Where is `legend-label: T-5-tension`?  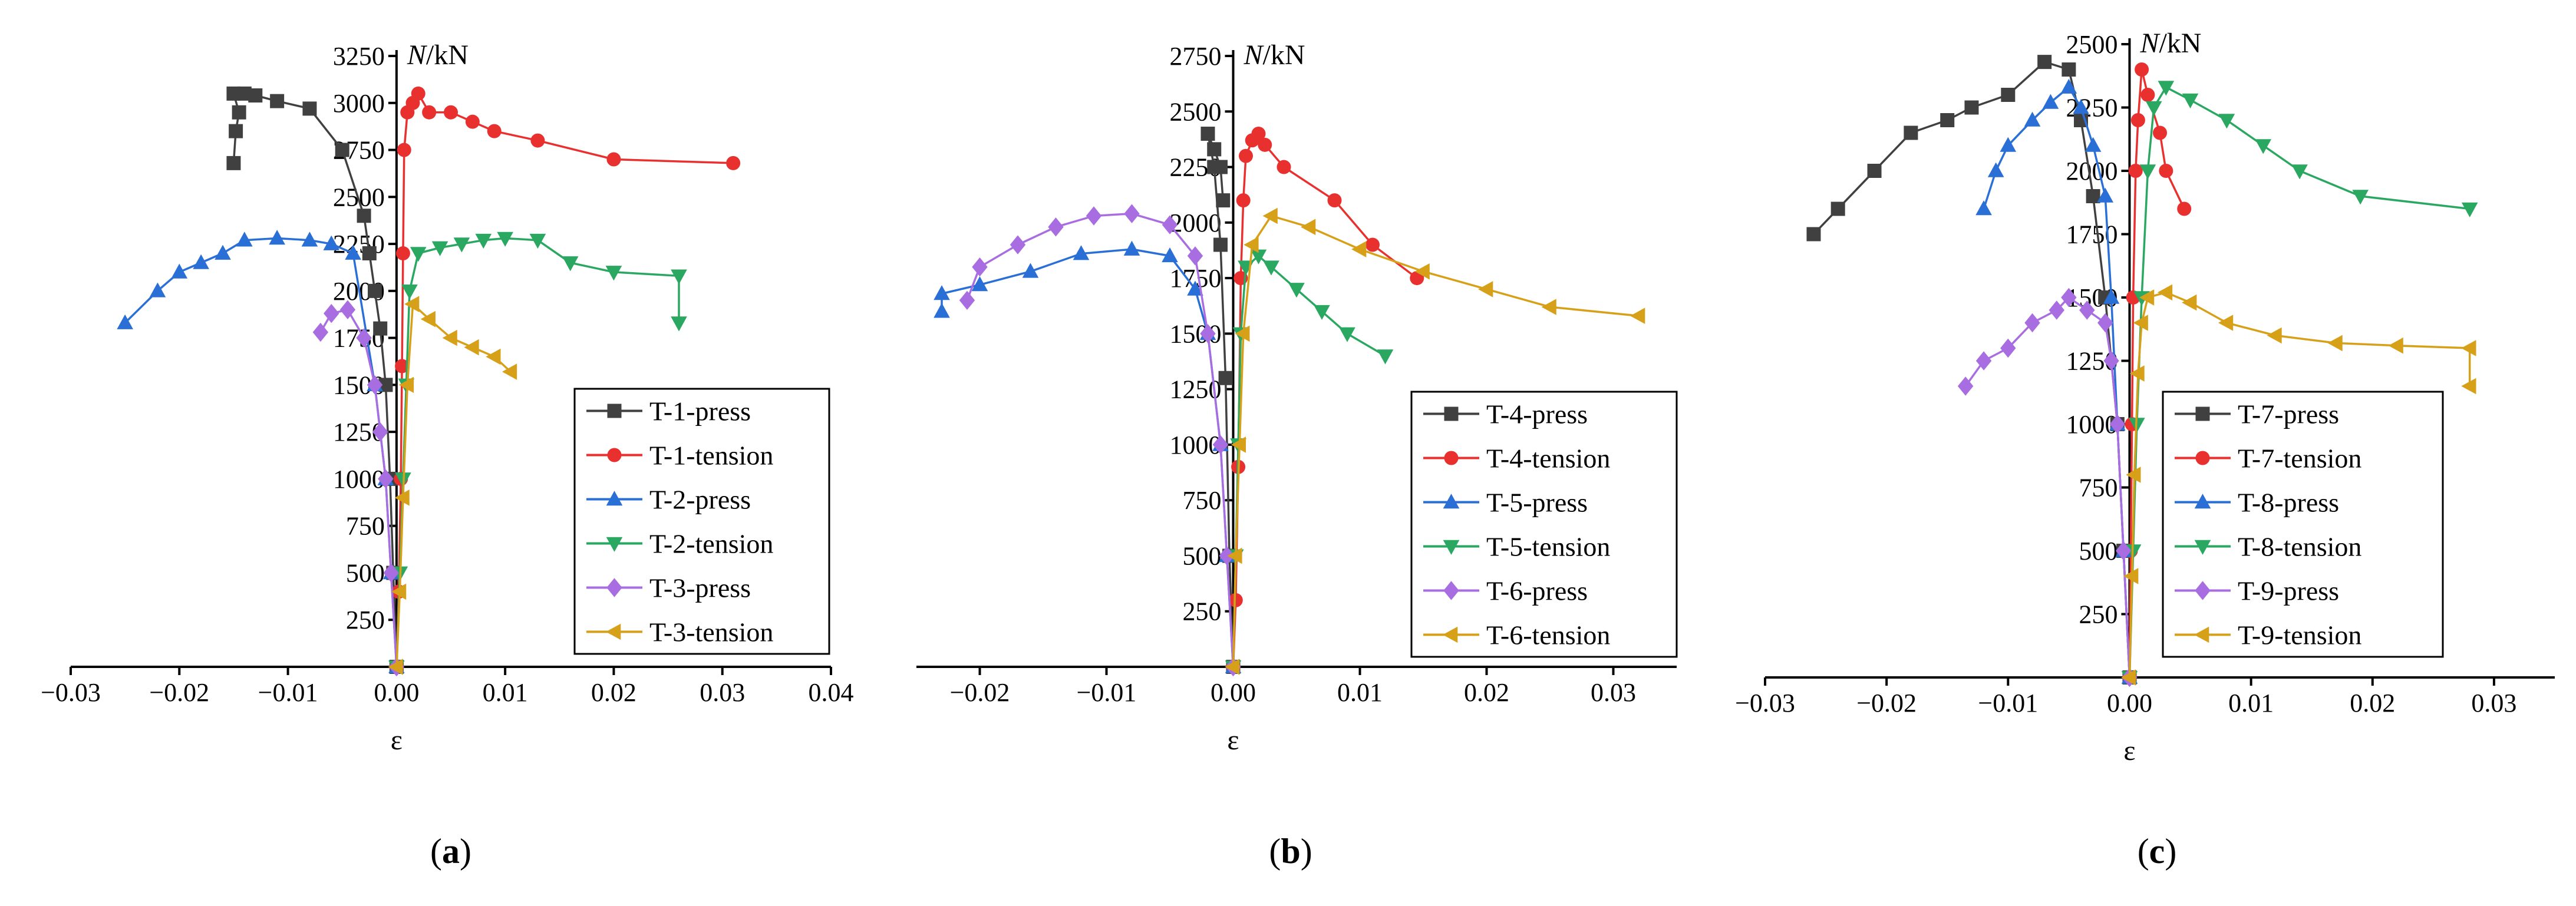 legend-label: T-5-tension is located at coordinates (1548, 547).